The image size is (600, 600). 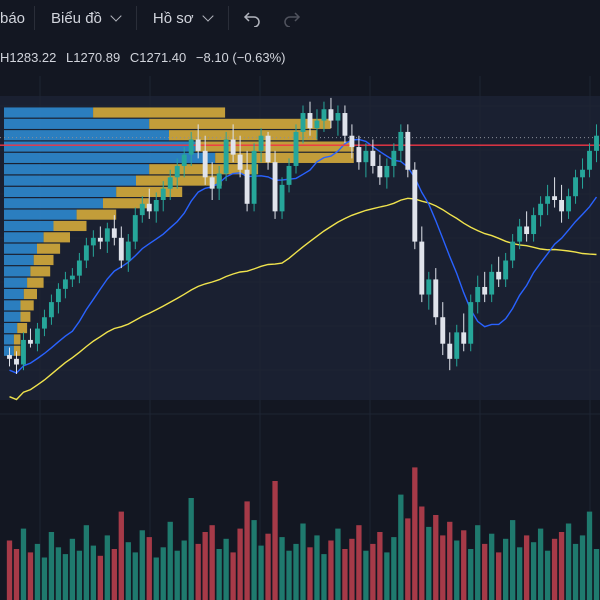 I want to click on undo-icon, so click(x=251, y=19).